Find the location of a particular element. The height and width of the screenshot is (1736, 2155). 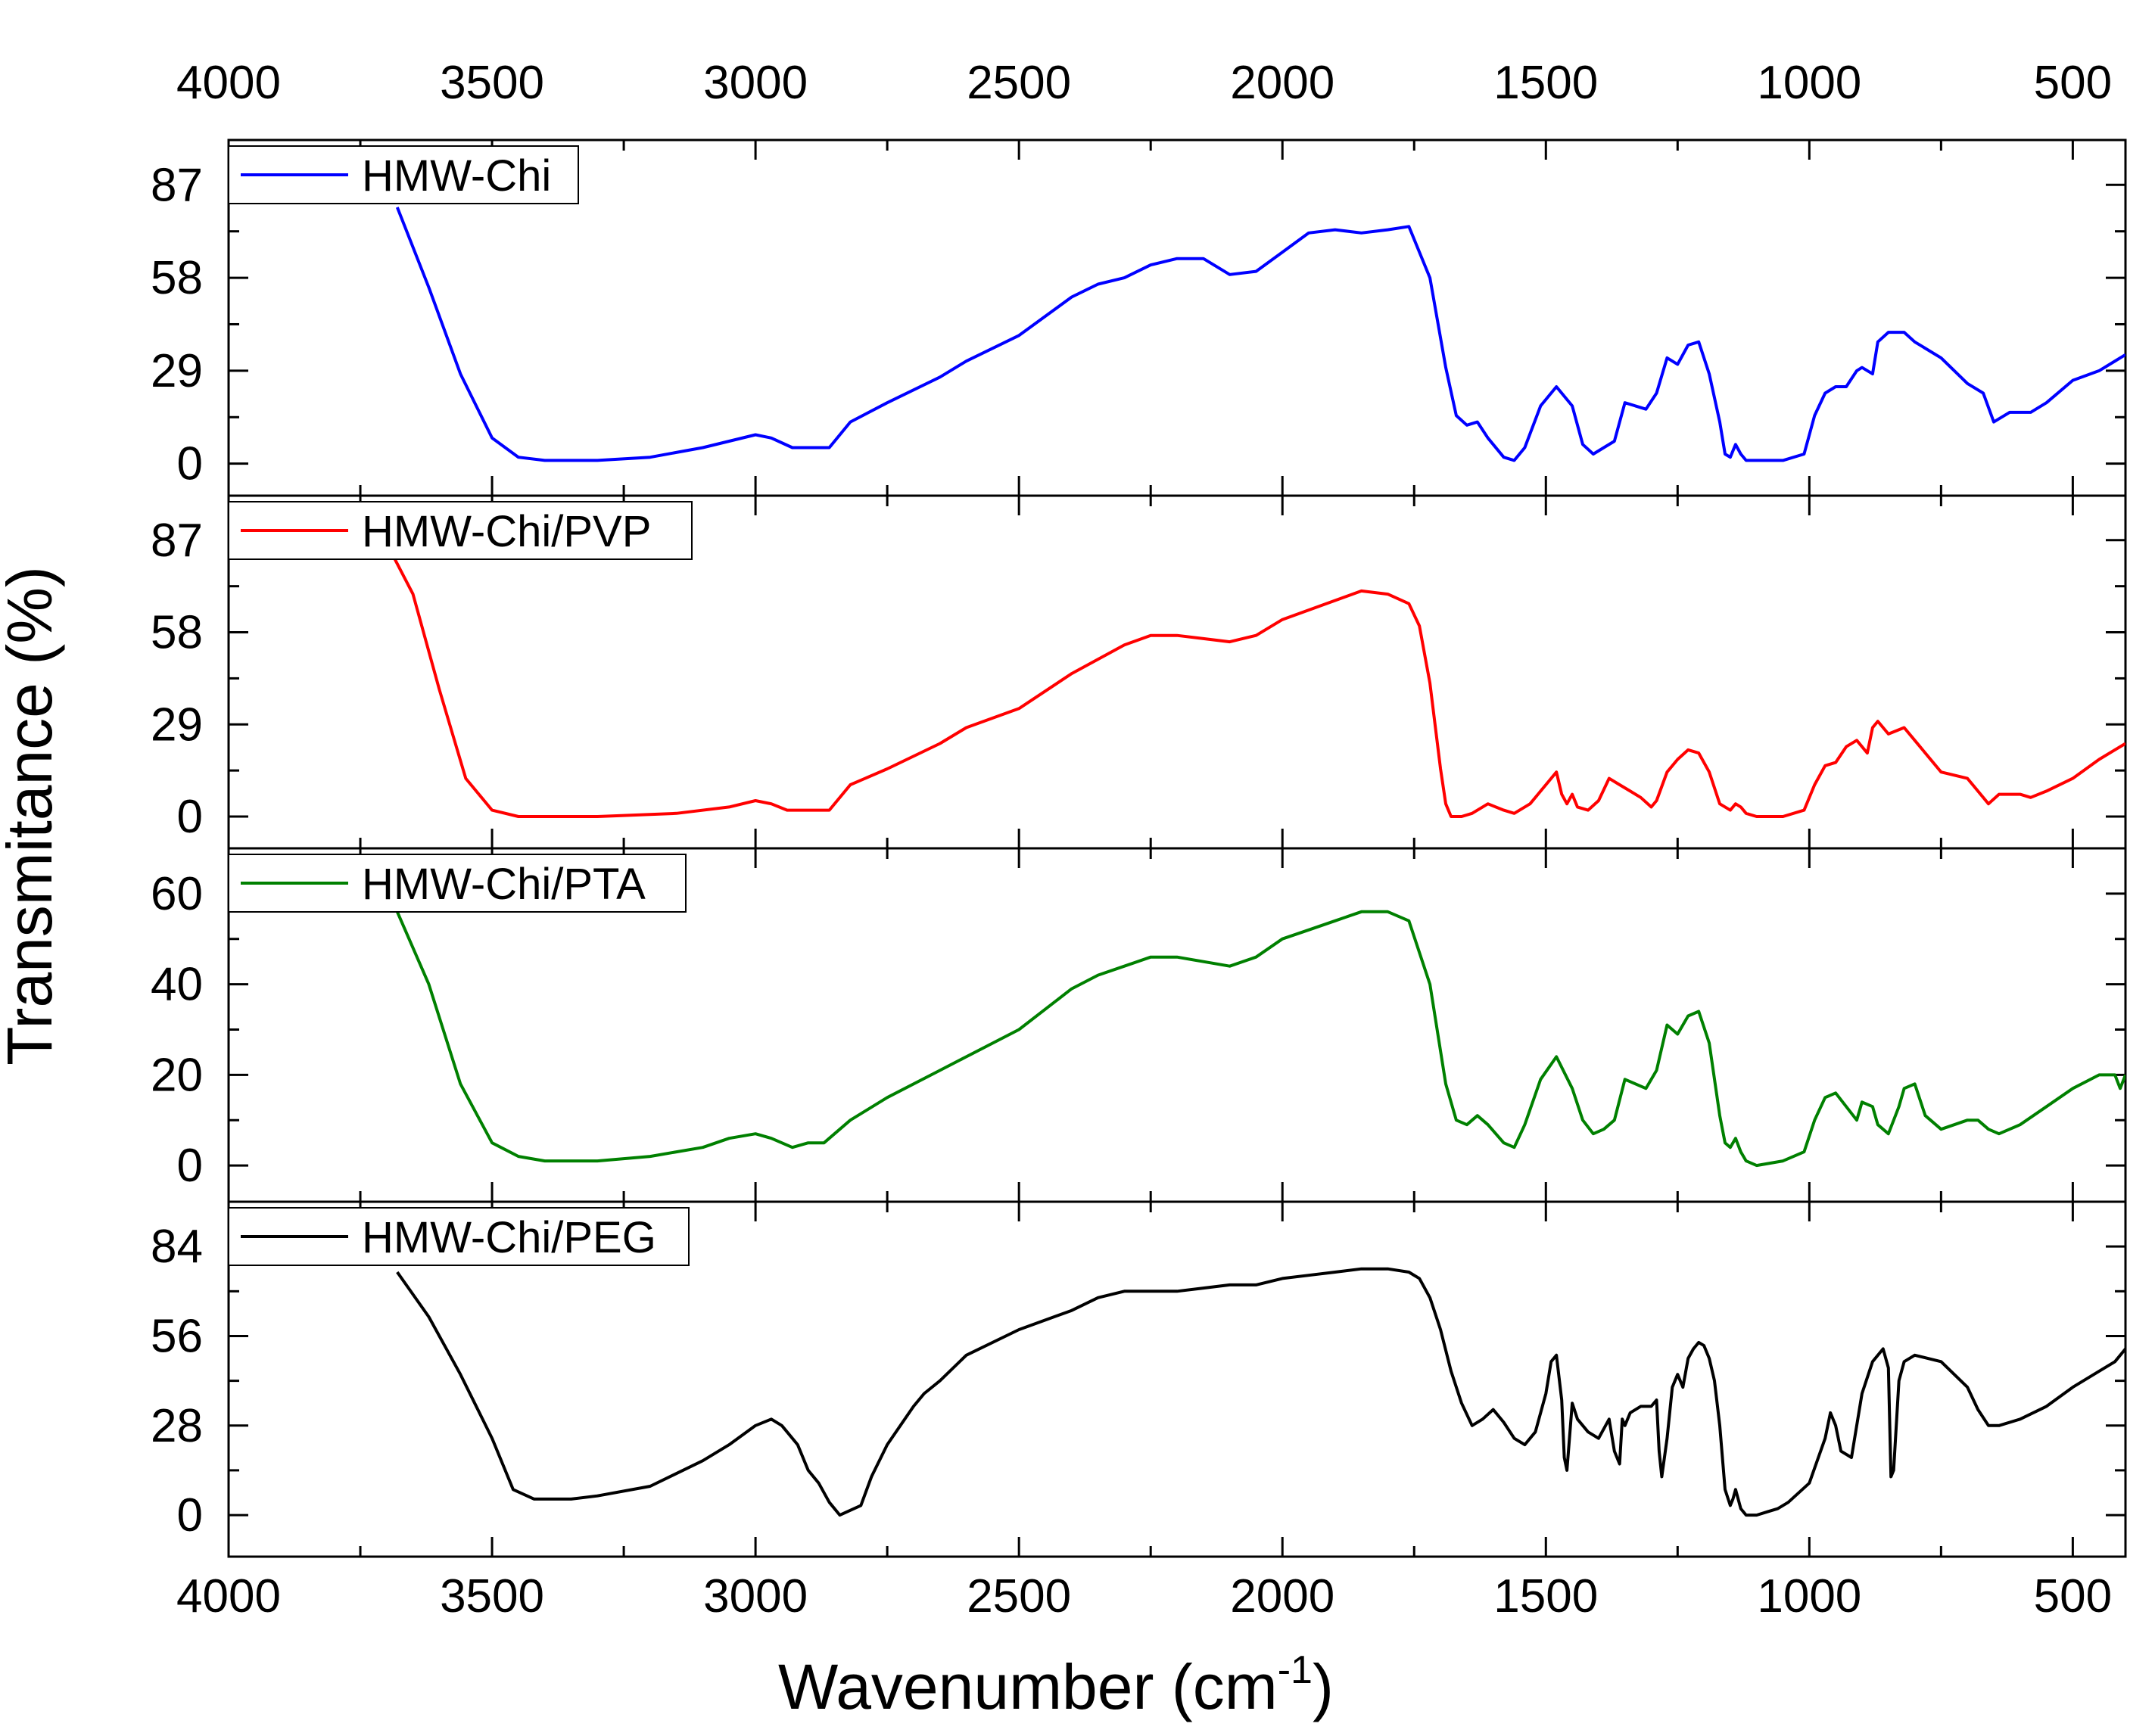

y-tick-label-panel3-0: 0 is located at coordinates (190, 1166).